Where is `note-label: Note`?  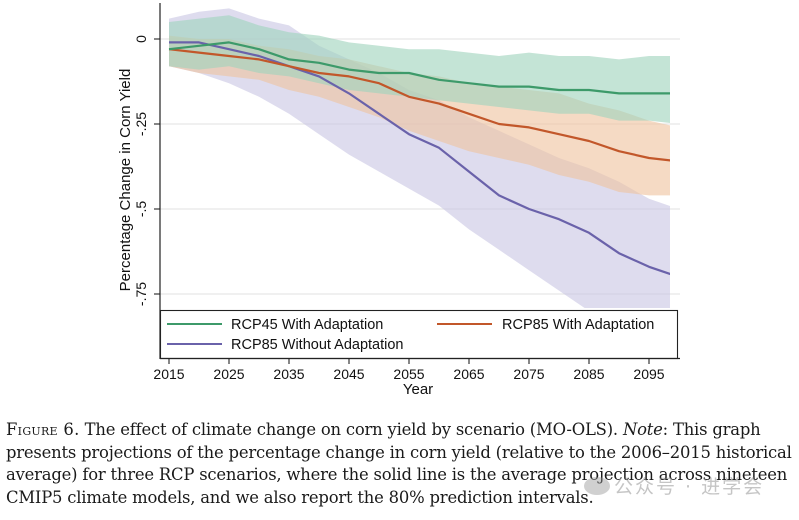
note-label: Note is located at coordinates (642, 429).